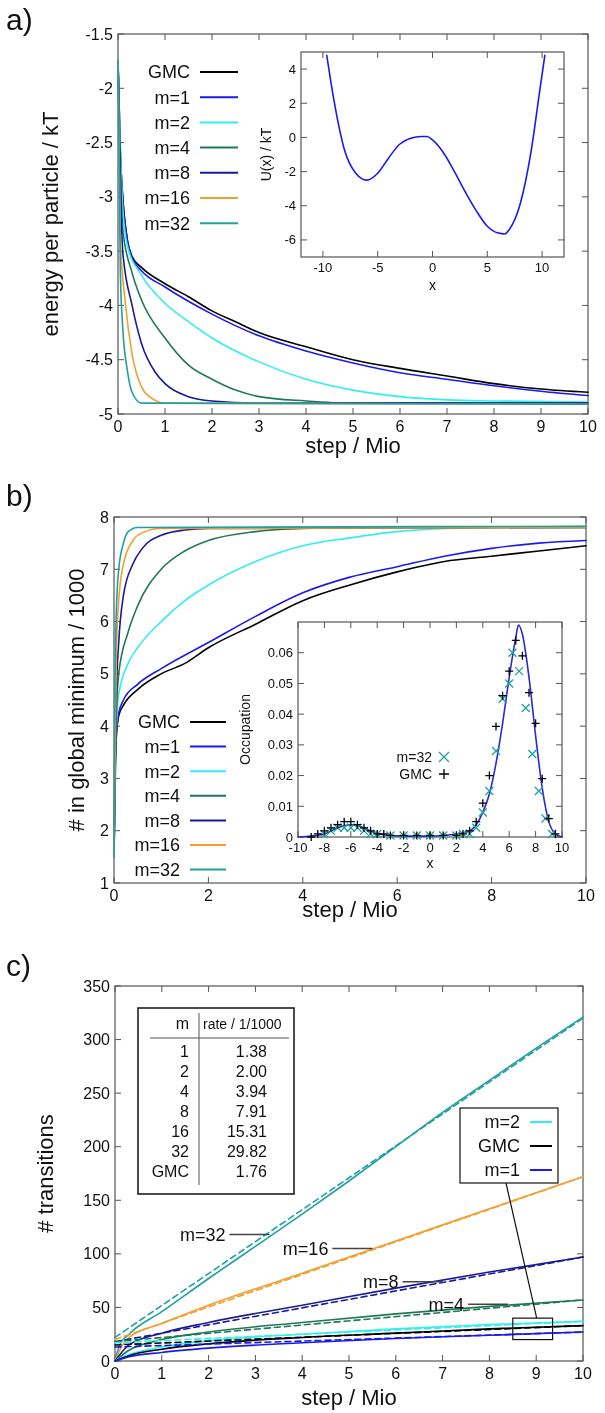  What do you see at coordinates (18, 965) in the screenshot?
I see `chart-title: c)` at bounding box center [18, 965].